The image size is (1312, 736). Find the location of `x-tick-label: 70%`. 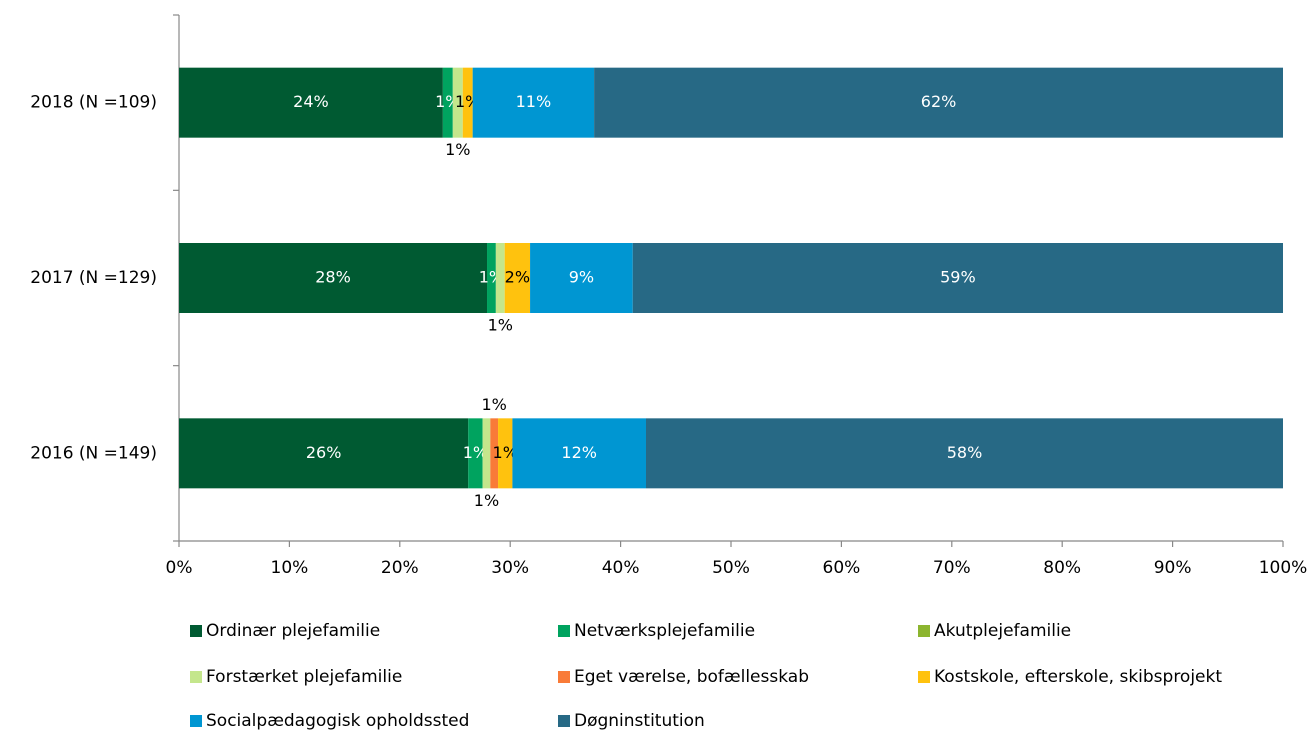

x-tick-label: 70% is located at coordinates (952, 568).